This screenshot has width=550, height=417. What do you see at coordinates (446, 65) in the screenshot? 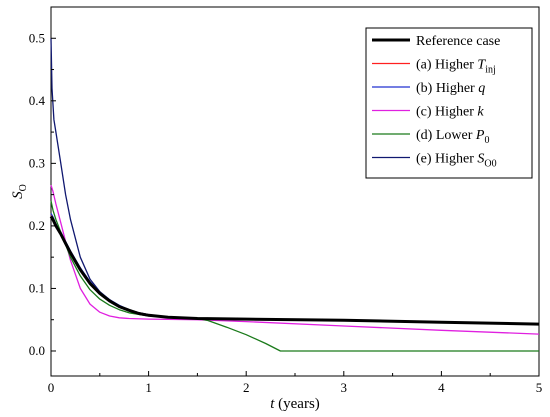
I see `legend-label-main: (a) Higher` at bounding box center [446, 65].